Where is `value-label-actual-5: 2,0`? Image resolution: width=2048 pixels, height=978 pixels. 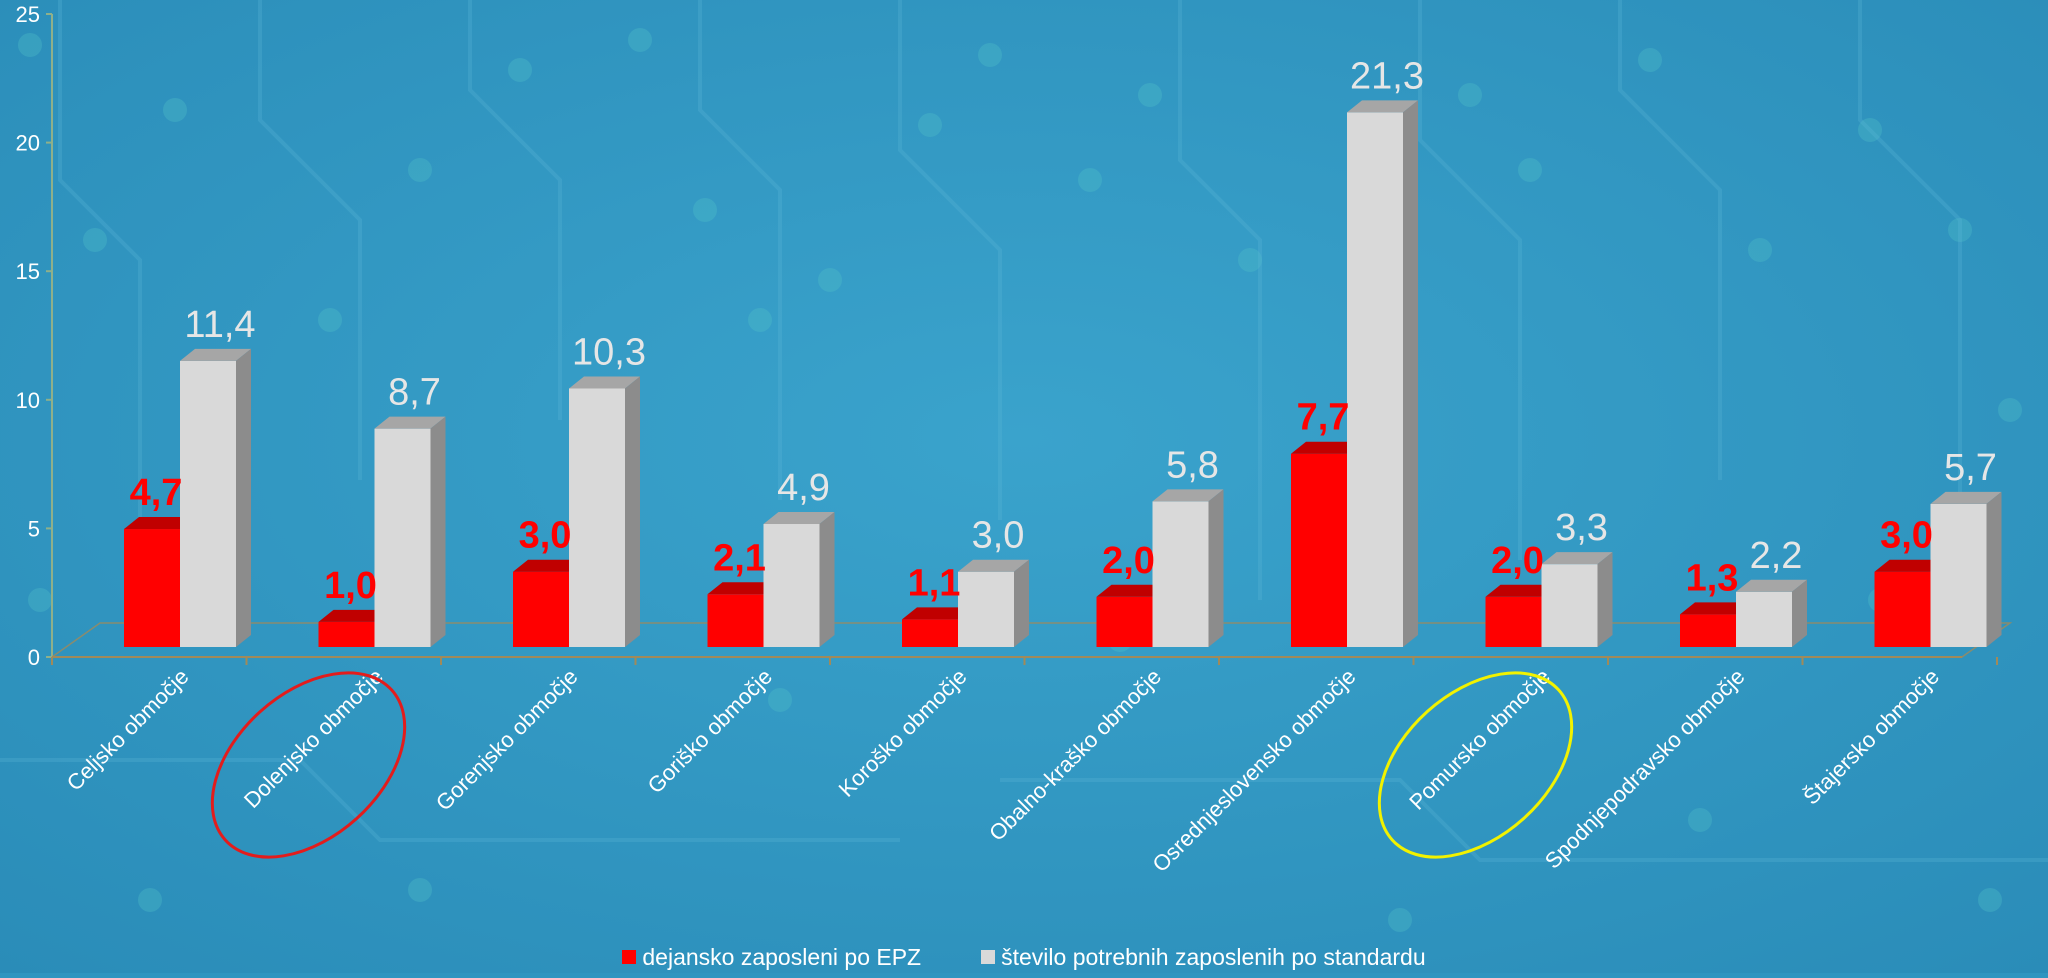 value-label-actual-5: 2,0 is located at coordinates (1128, 561).